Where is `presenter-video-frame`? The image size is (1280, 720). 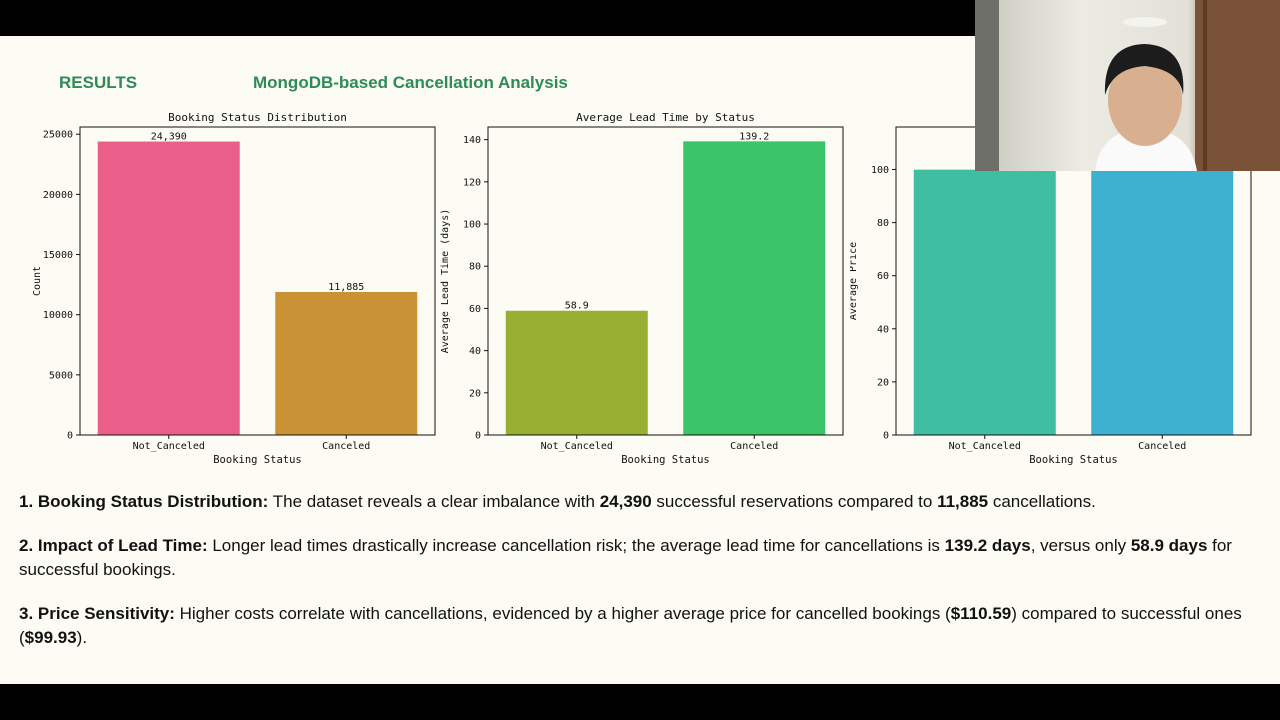
presenter-video-frame is located at coordinates (1127, 85).